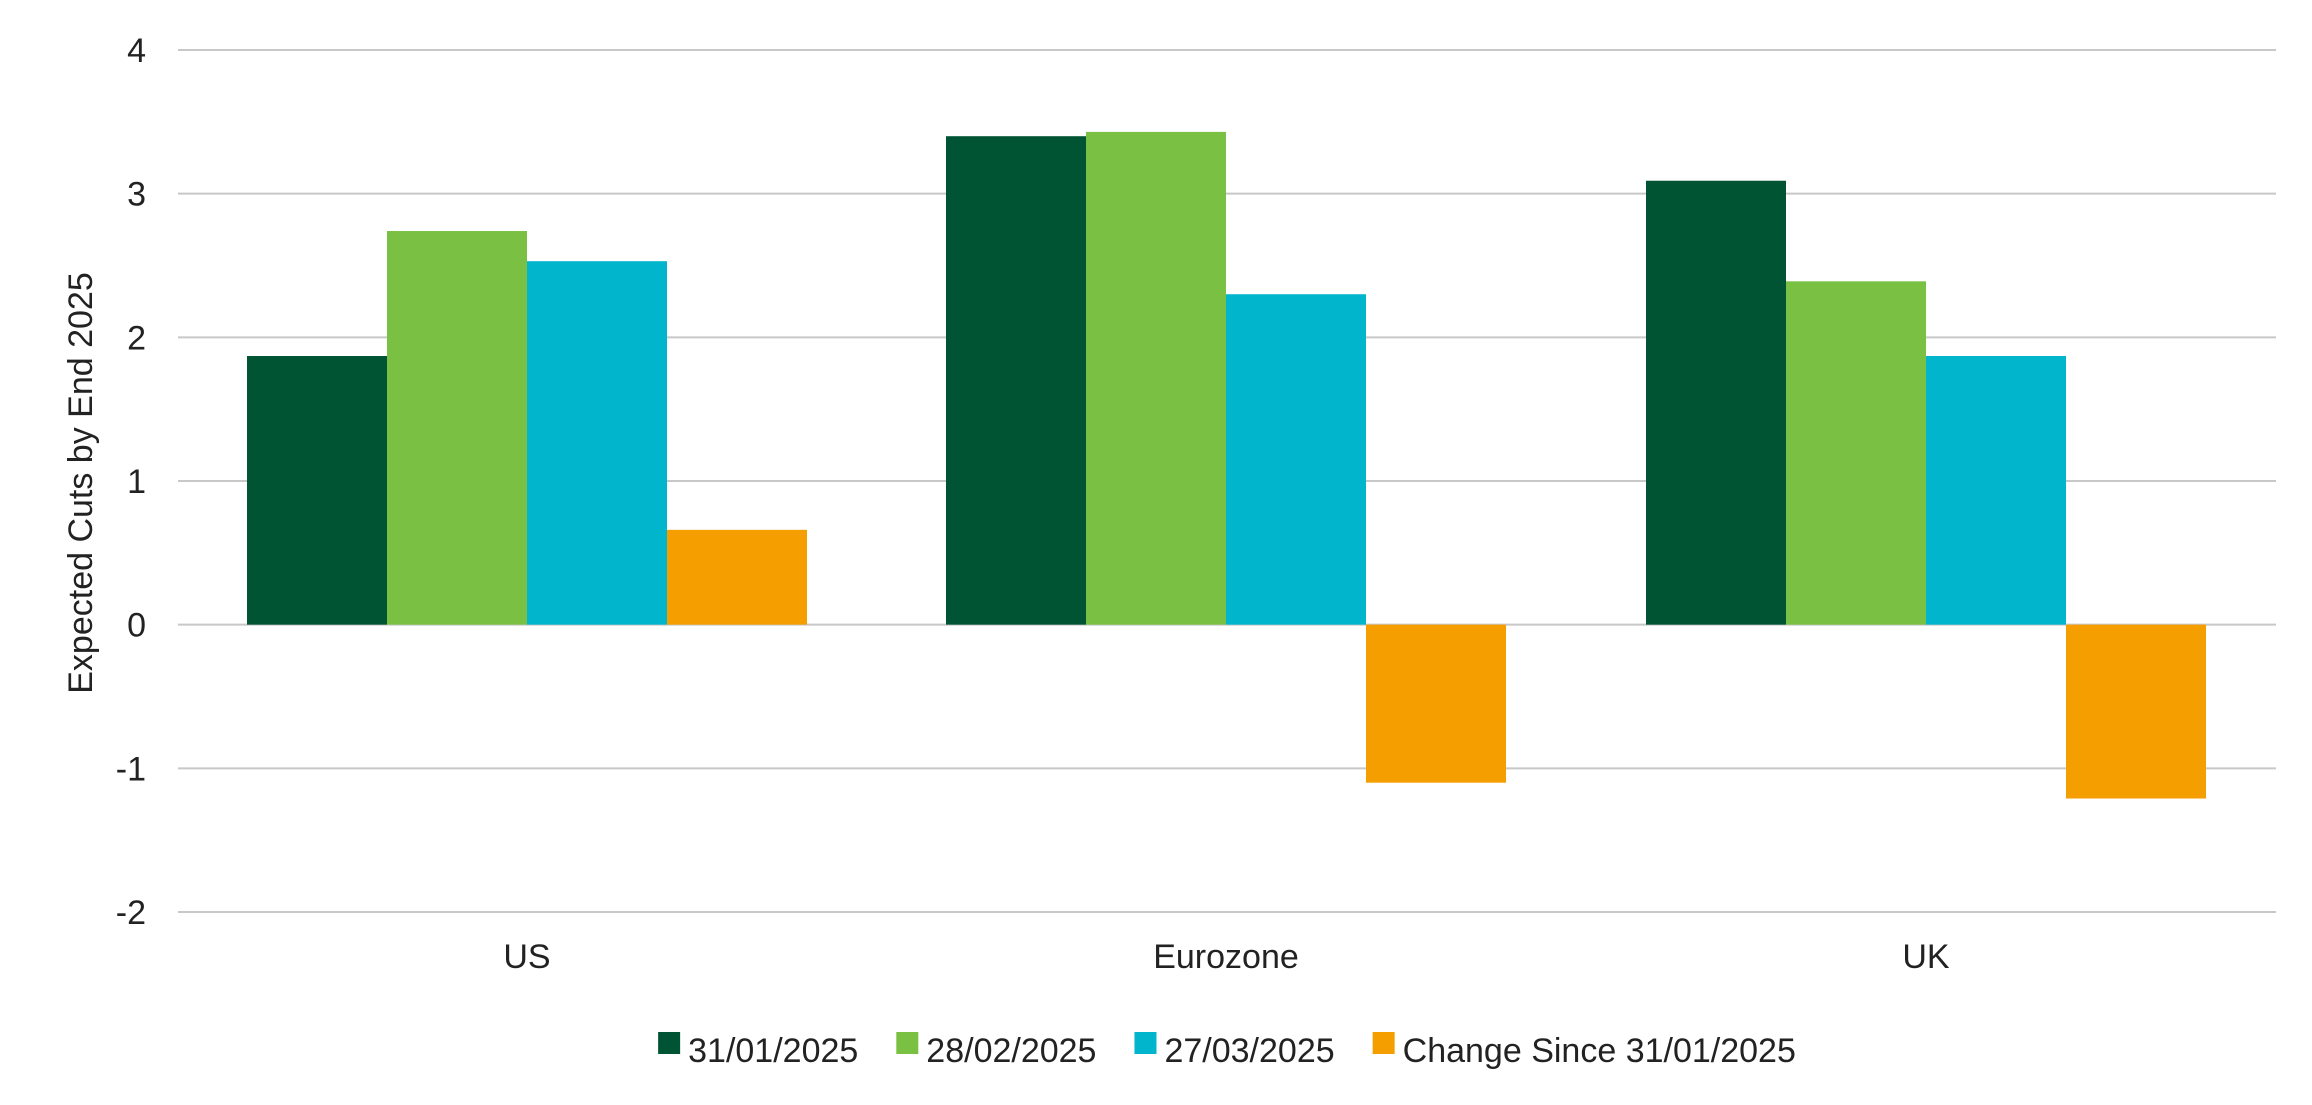 This screenshot has width=2312, height=1105. Describe the element at coordinates (1599, 1051) in the screenshot. I see `legend-label: Change Since 31/01/2025` at that location.